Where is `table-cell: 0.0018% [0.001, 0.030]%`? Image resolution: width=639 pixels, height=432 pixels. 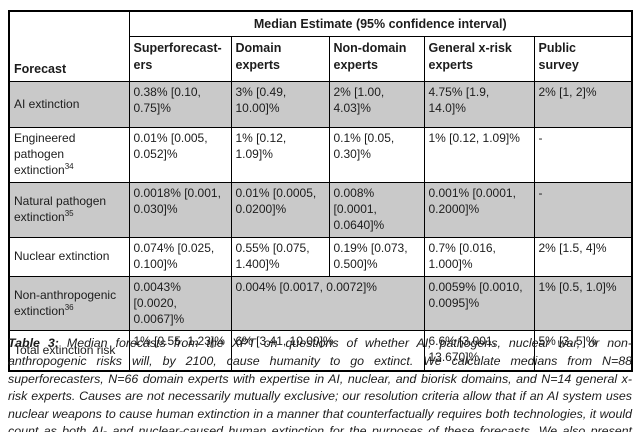 table-cell: 0.0018% [0.001, 0.030]% is located at coordinates (180, 209).